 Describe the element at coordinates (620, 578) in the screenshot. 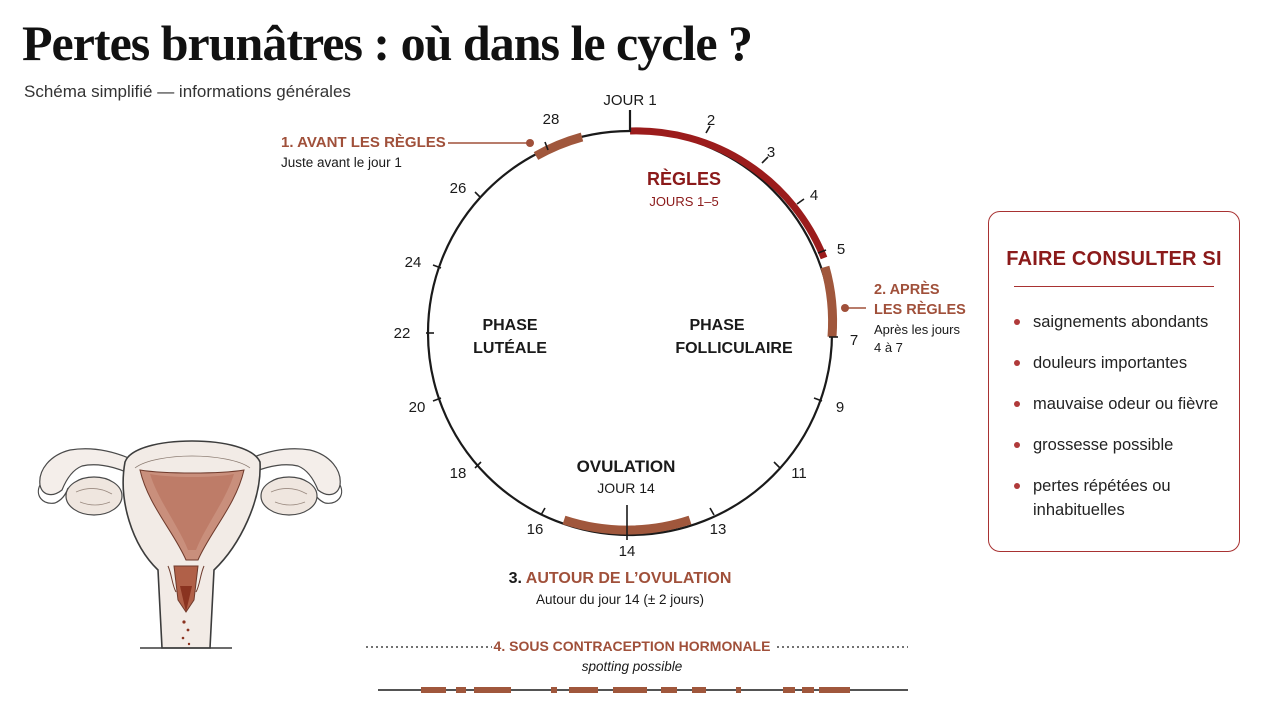

I see `annotation-ovulation-title: 3. AUTOUR DE L’OVULATION` at that location.